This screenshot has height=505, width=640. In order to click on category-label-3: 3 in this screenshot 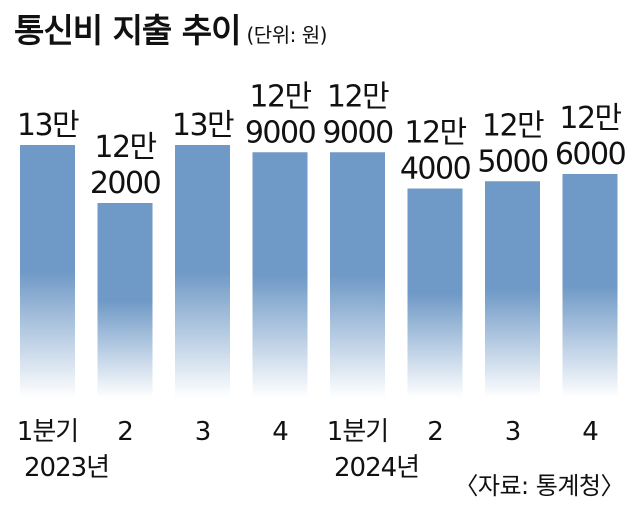, I will do `click(203, 432)`.